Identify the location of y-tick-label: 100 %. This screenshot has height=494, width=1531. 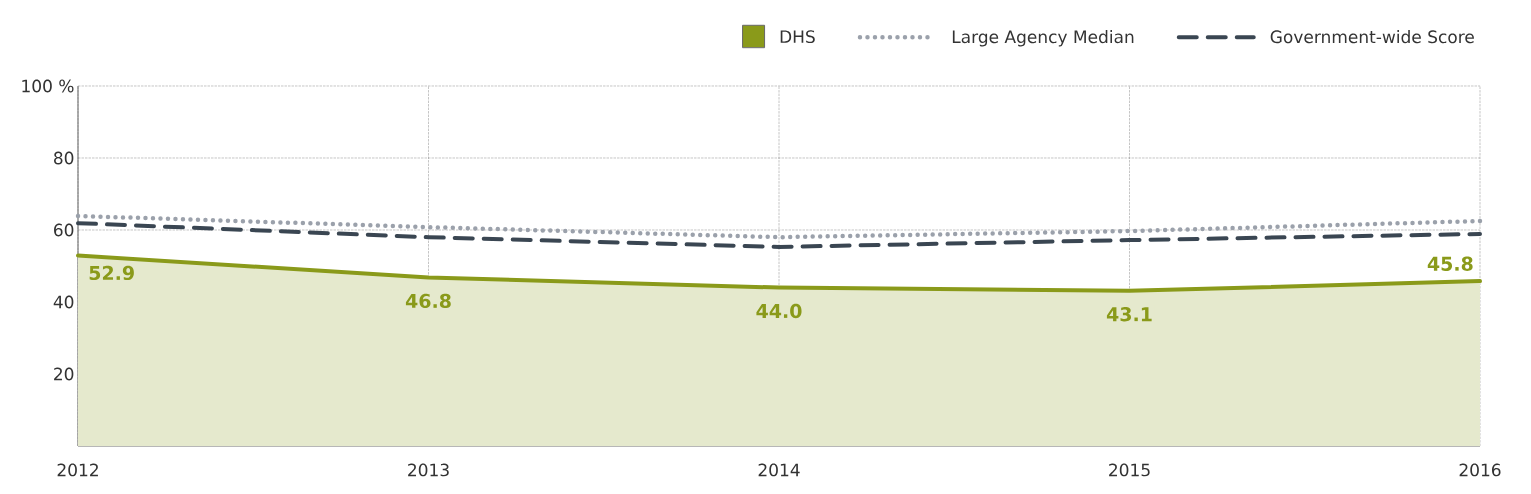
(48, 86).